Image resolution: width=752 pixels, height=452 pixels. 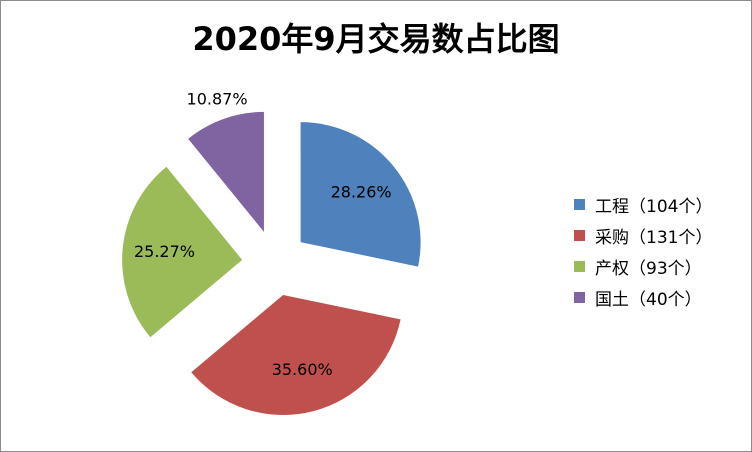 I want to click on legend: 工程（104个） 采购（131个） 产权（93个） 国土（40个）, so click(x=643, y=251).